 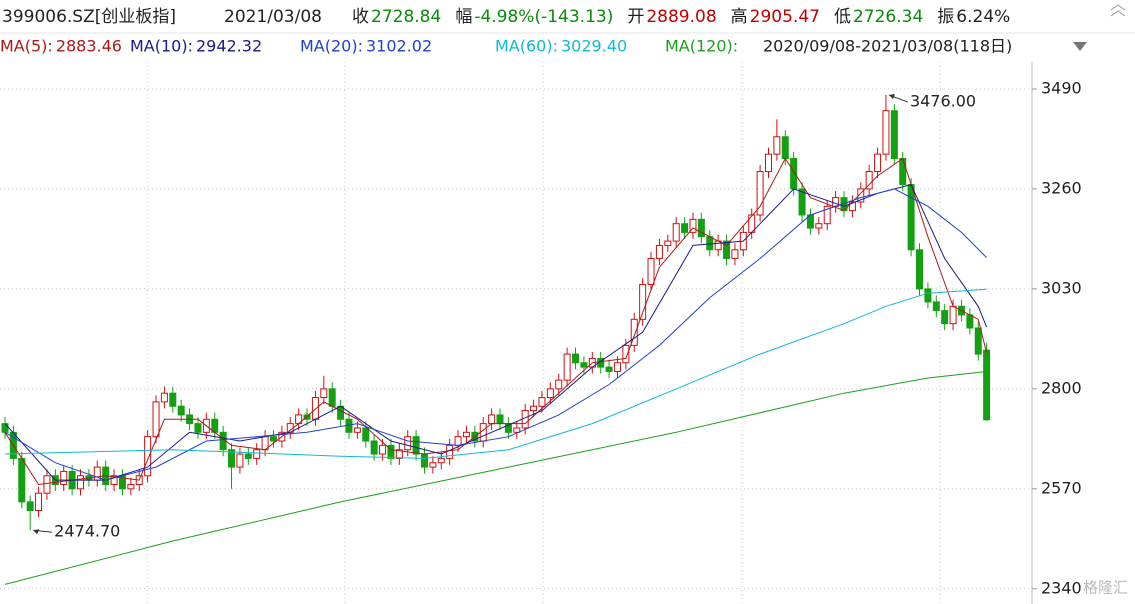 I want to click on header-label: 振, so click(x=945, y=17).